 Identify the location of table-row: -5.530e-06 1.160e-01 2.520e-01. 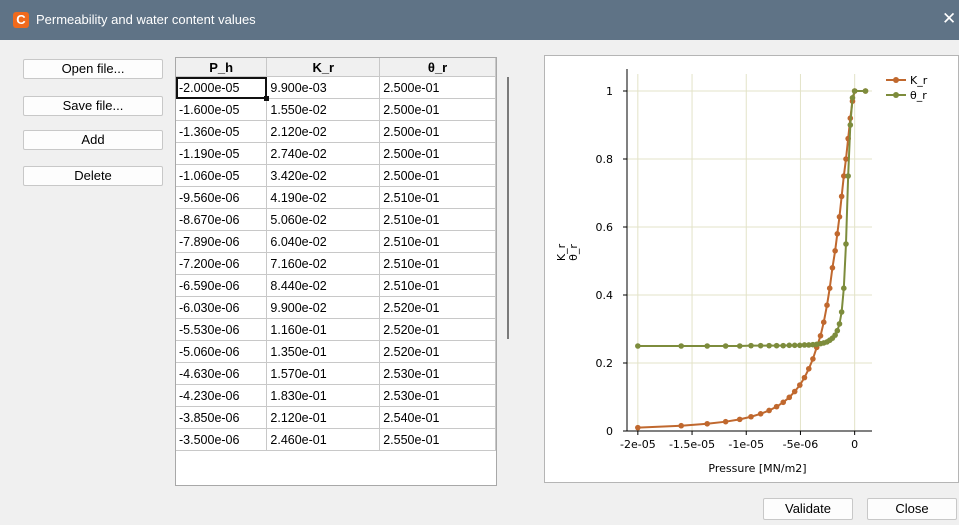
(336, 329).